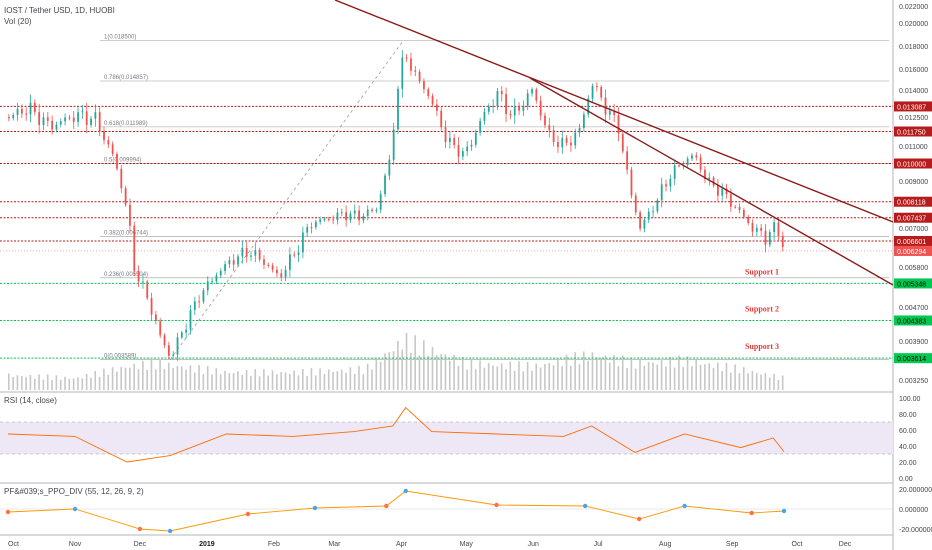 The height and width of the screenshot is (550, 932). Describe the element at coordinates (911, 321) in the screenshot. I see `price-level-label: 0.004383` at that location.